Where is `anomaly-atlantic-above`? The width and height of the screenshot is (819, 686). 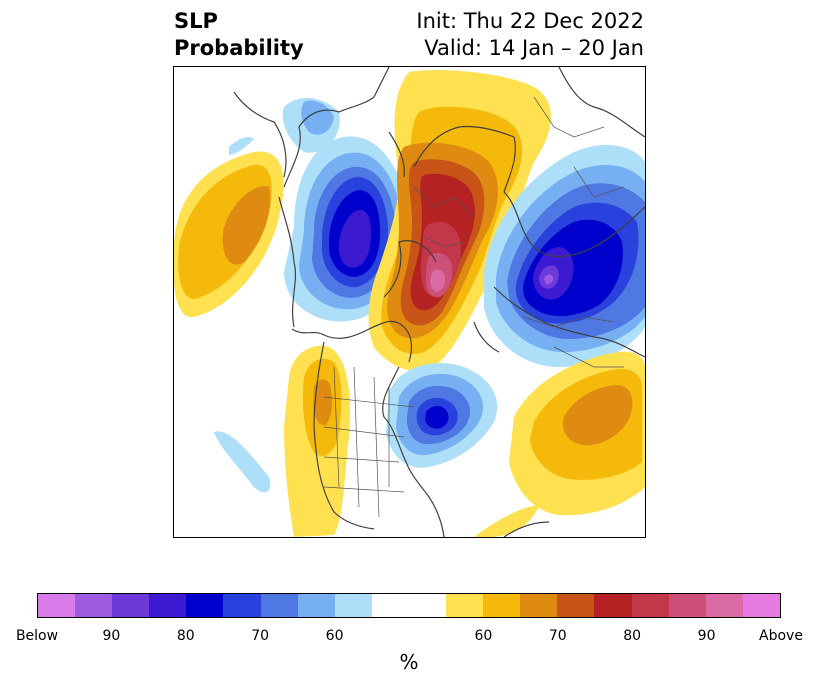
anomaly-atlantic-above is located at coordinates (559, 444).